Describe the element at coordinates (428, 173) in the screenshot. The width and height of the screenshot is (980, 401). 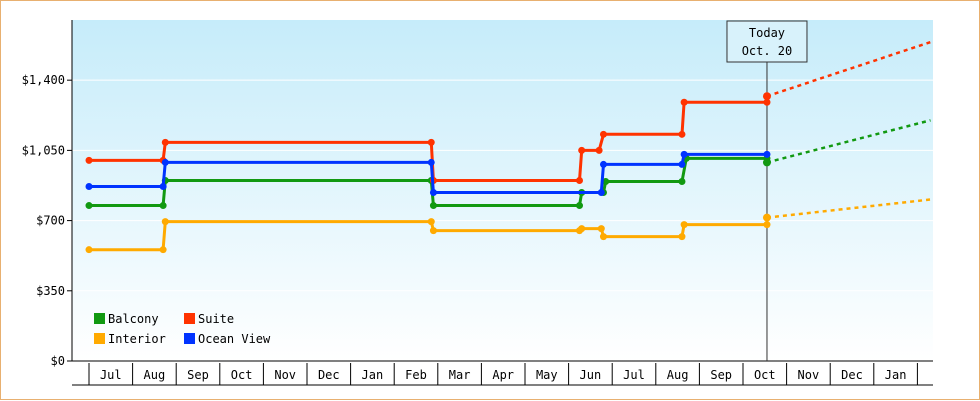
I see `series-ocean-view` at that location.